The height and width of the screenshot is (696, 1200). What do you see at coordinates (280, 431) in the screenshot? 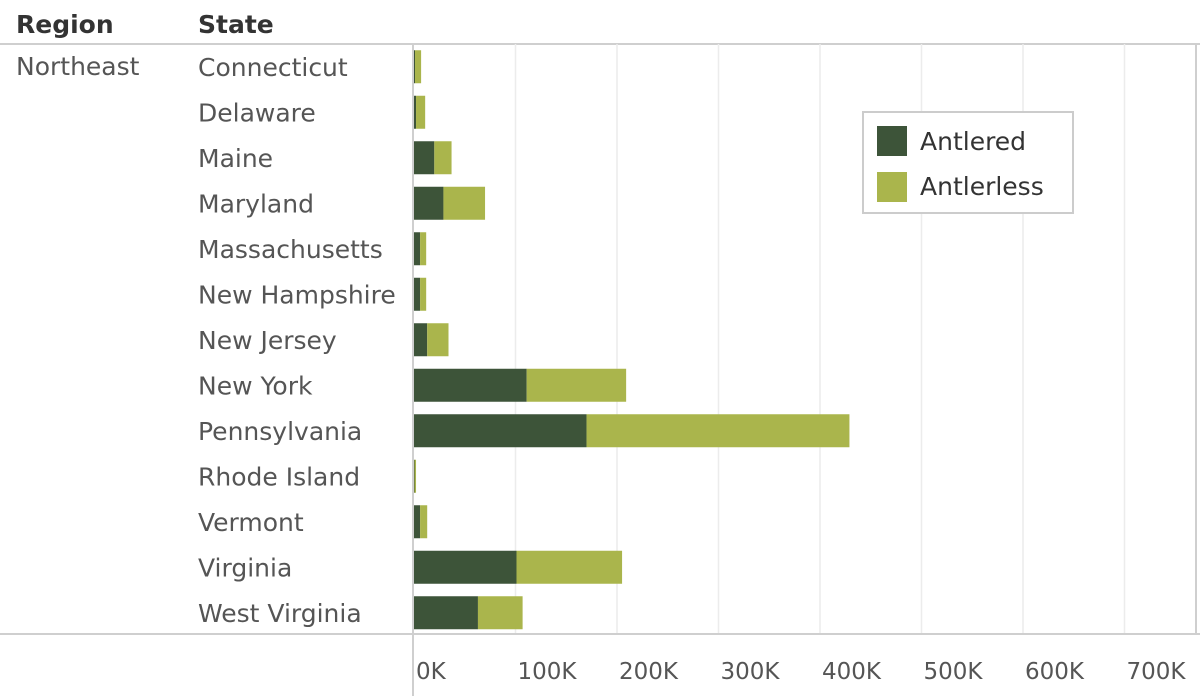
I see `state-label: Pennsylvania` at bounding box center [280, 431].